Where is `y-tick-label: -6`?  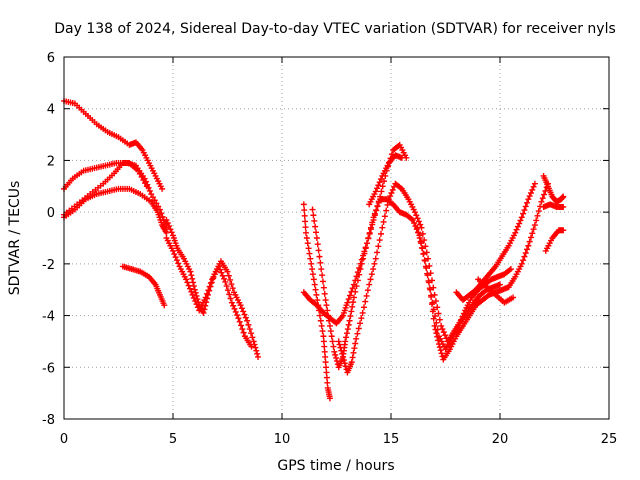
y-tick-label: -6 is located at coordinates (48, 368).